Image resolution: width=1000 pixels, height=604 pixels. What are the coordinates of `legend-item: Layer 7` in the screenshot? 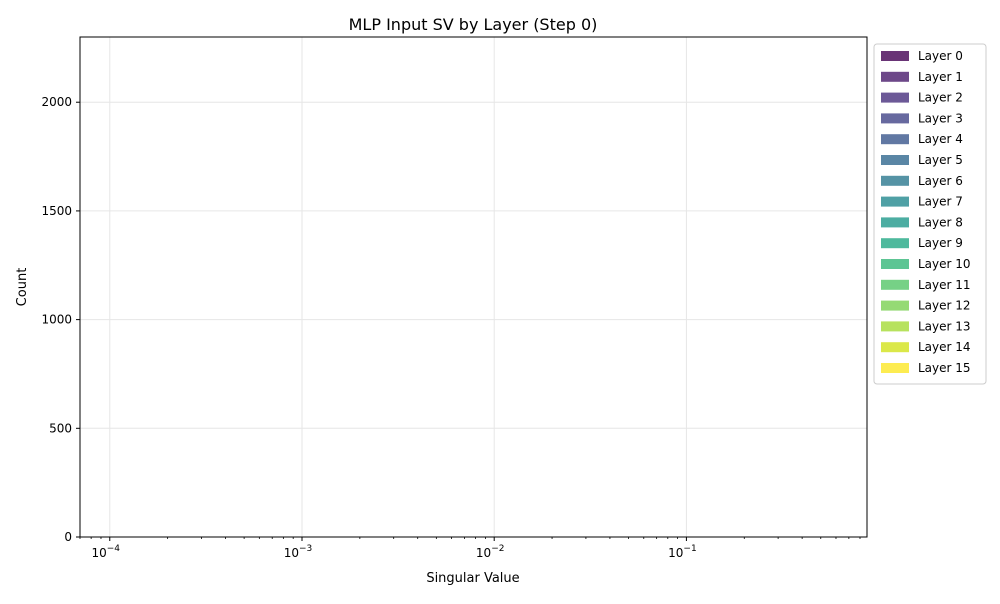 It's located at (922, 202).